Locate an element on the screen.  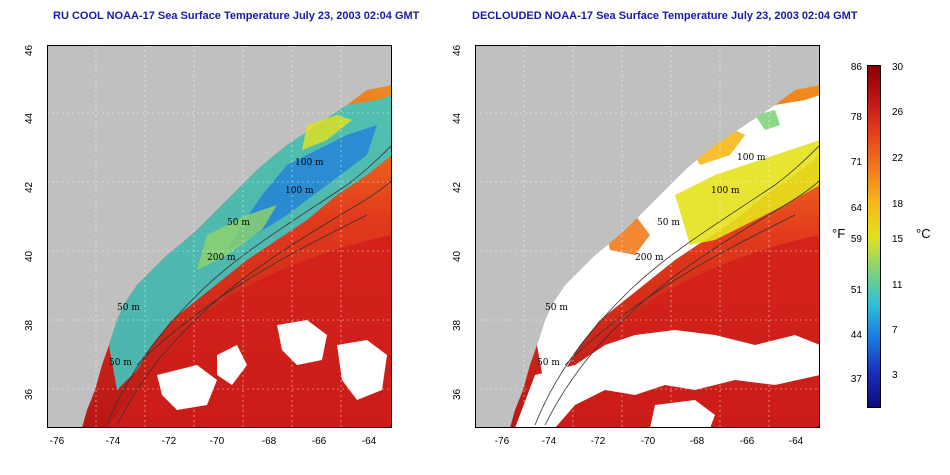
celsius-unit-label: °C is located at coordinates (923, 233).